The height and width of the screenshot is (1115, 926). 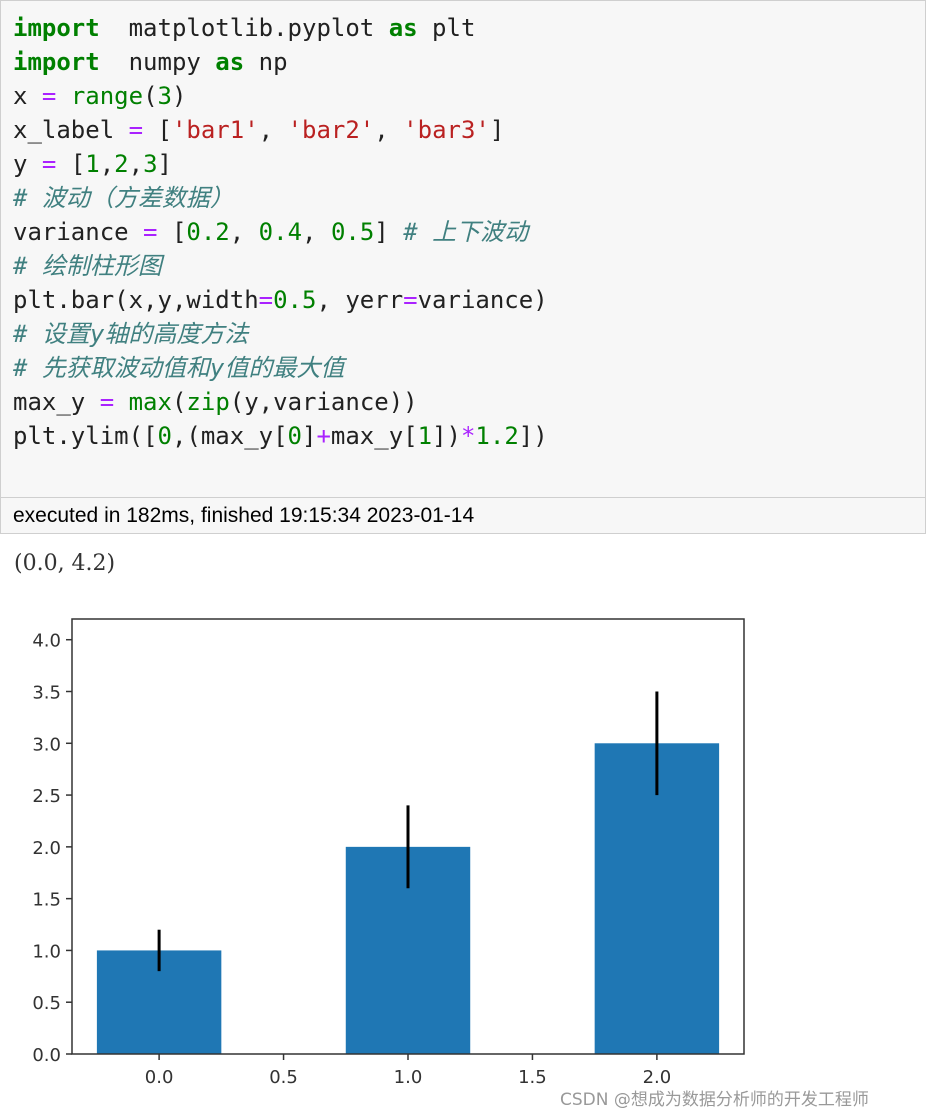 What do you see at coordinates (46, 1055) in the screenshot?
I see `y-tick-label: 0.0` at bounding box center [46, 1055].